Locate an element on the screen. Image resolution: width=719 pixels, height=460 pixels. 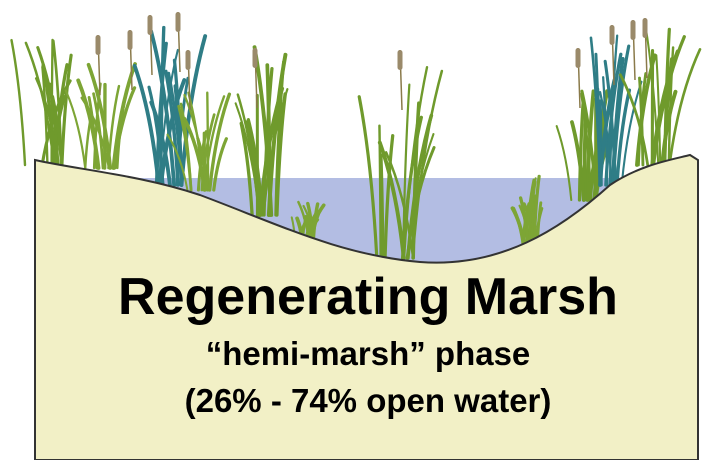
caption: (26% - 74% open water) is located at coordinates (368, 400).